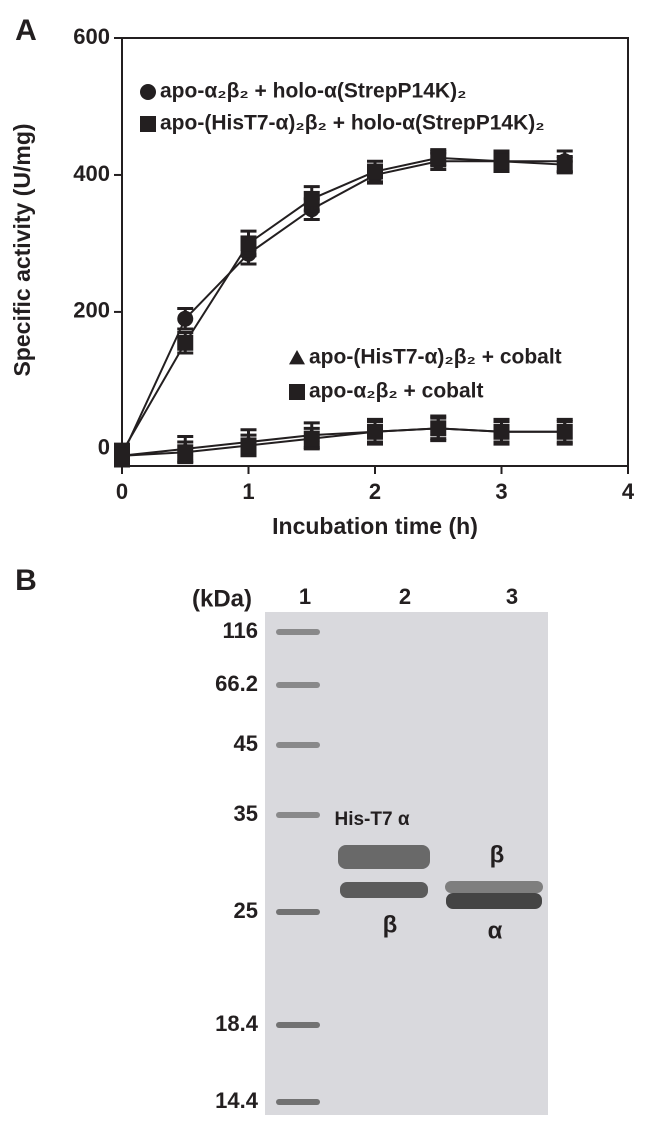 The width and height of the screenshot is (667, 1131). Describe the element at coordinates (352, 123) in the screenshot. I see `legend-label: apo-(HisT7-α)₂β₂ + holo-α(StrepP14K)₂` at that location.